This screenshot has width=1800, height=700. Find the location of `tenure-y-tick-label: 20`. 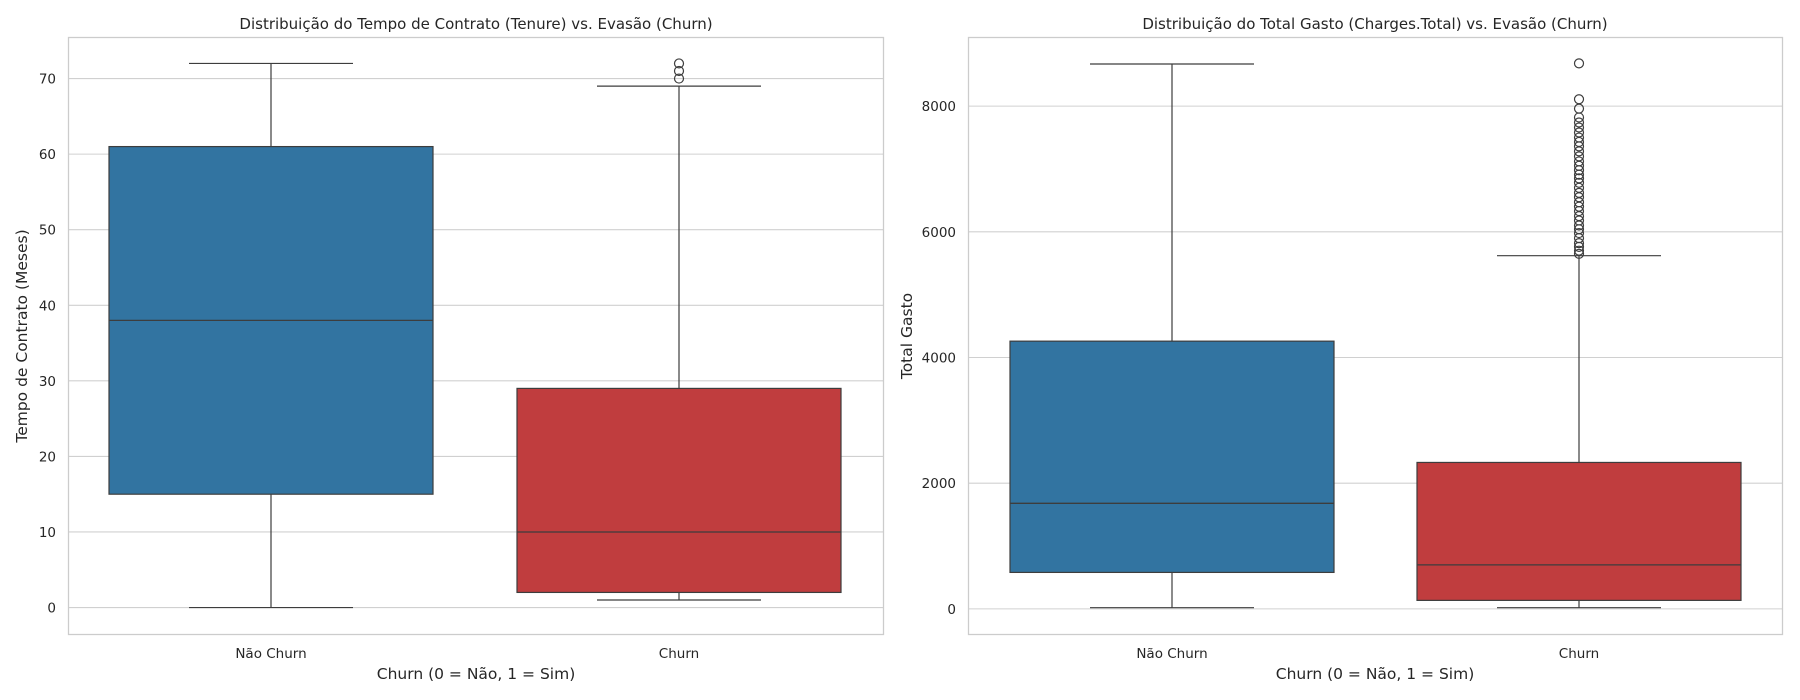

tenure-y-tick-label: 20 is located at coordinates (47, 457).